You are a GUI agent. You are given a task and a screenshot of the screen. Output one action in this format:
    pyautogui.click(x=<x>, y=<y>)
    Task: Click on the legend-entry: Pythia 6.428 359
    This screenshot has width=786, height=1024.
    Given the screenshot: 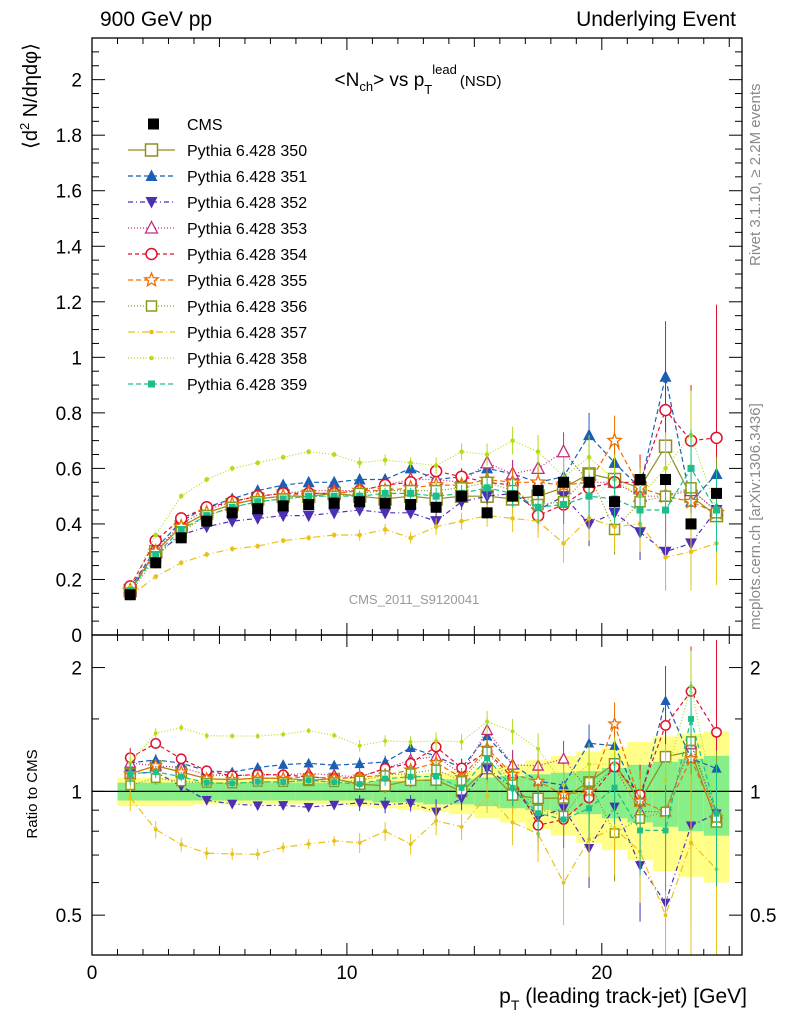 What is the action you would take?
    pyautogui.click(x=217, y=385)
    